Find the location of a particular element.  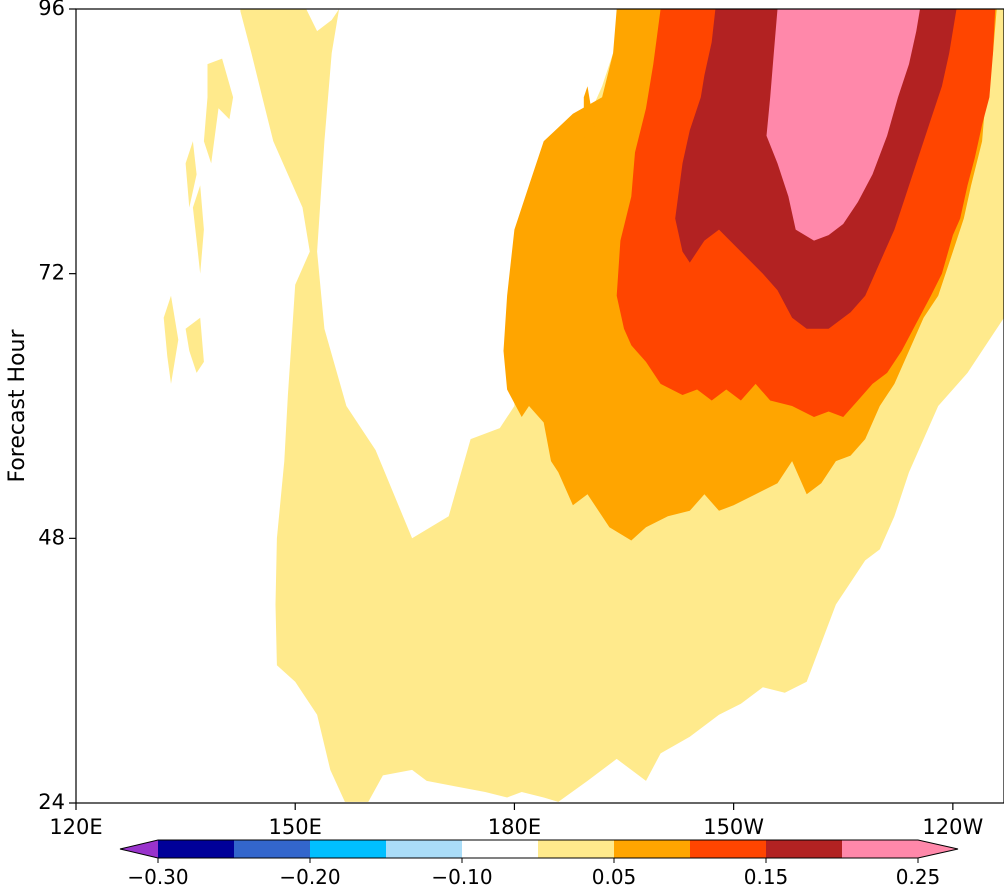

colorbar-tick-label: 0.25 is located at coordinates (918, 877).